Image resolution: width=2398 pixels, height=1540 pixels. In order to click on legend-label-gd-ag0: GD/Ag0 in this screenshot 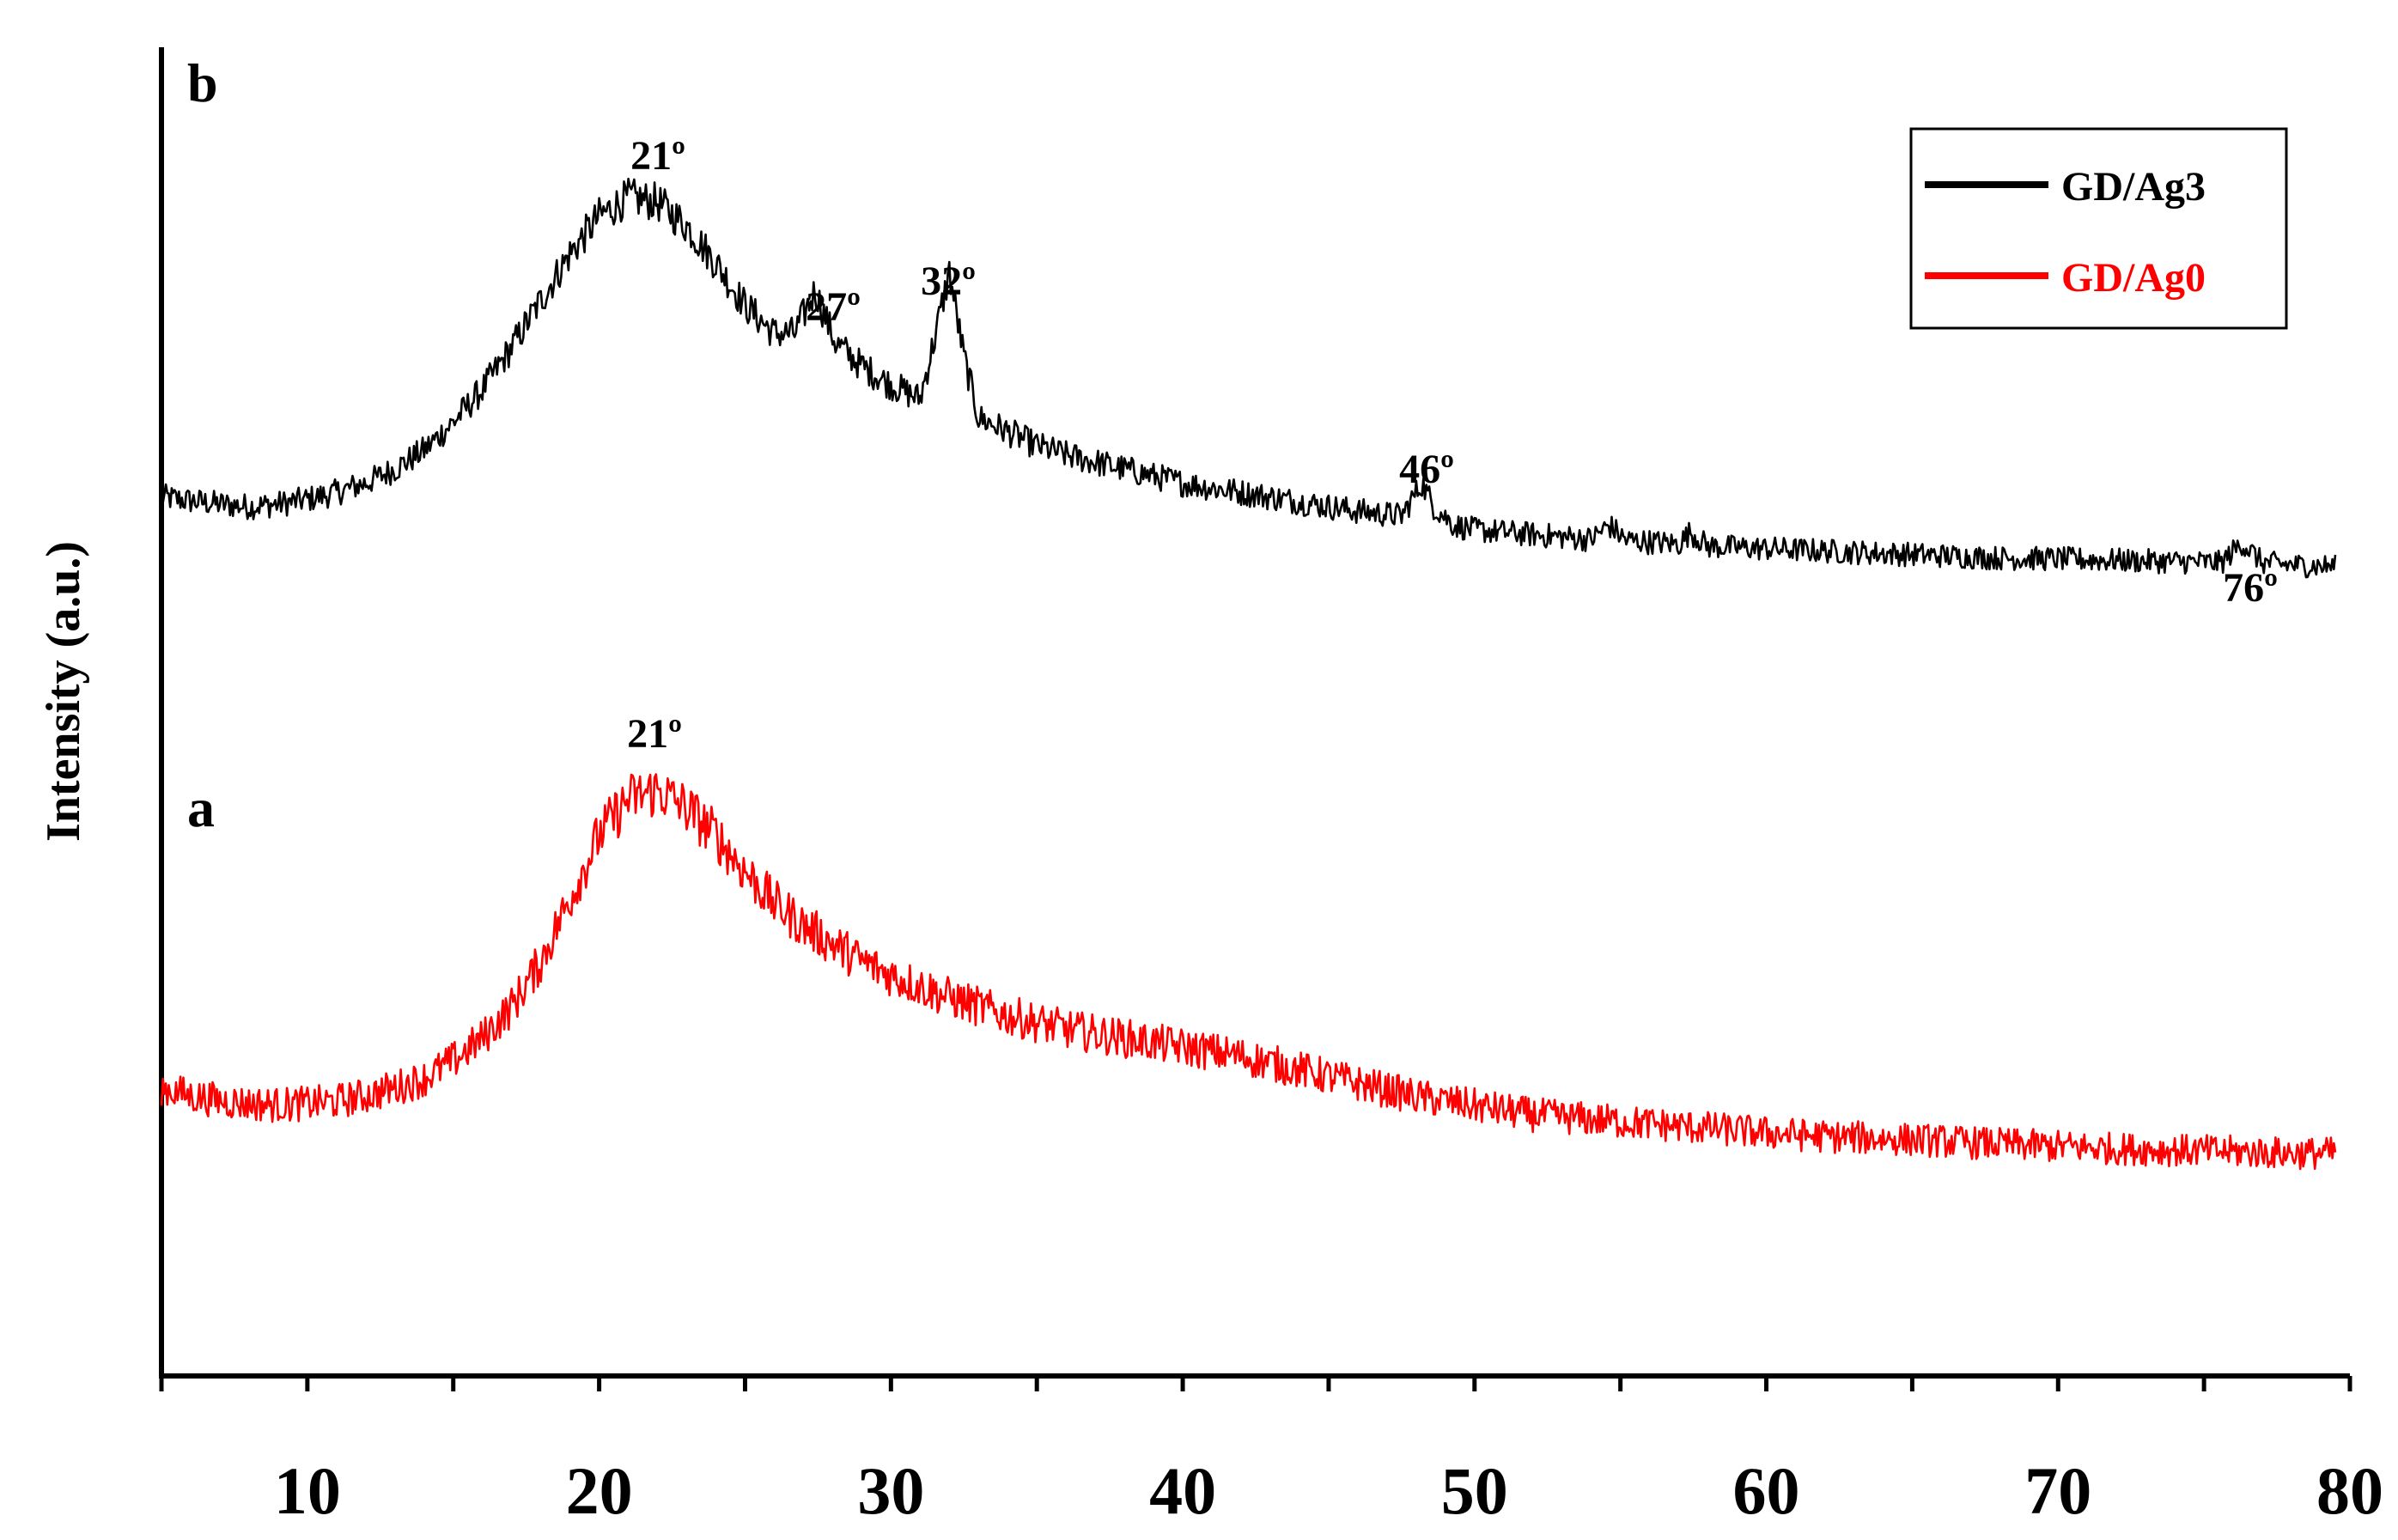, I will do `click(2133, 278)`.